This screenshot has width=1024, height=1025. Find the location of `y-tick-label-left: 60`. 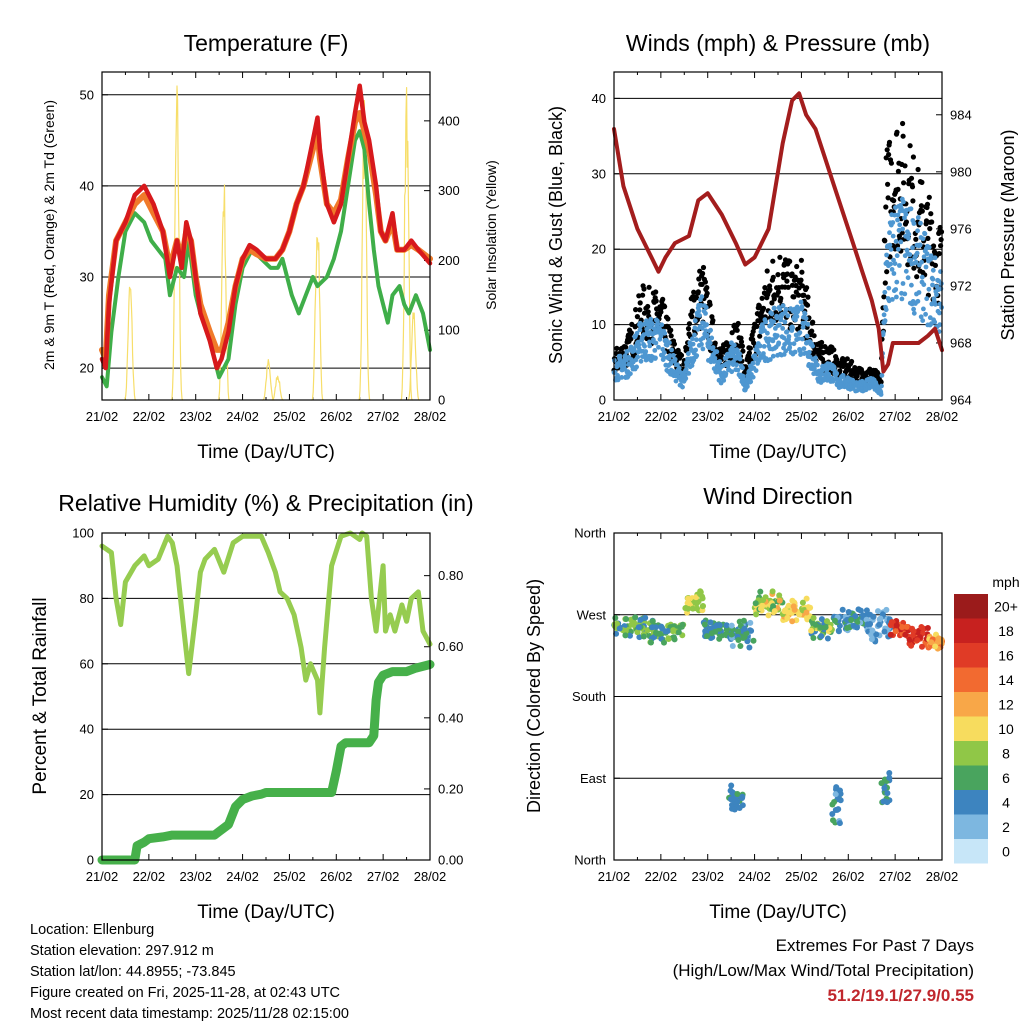

y-tick-label-left: 60 is located at coordinates (87, 663).